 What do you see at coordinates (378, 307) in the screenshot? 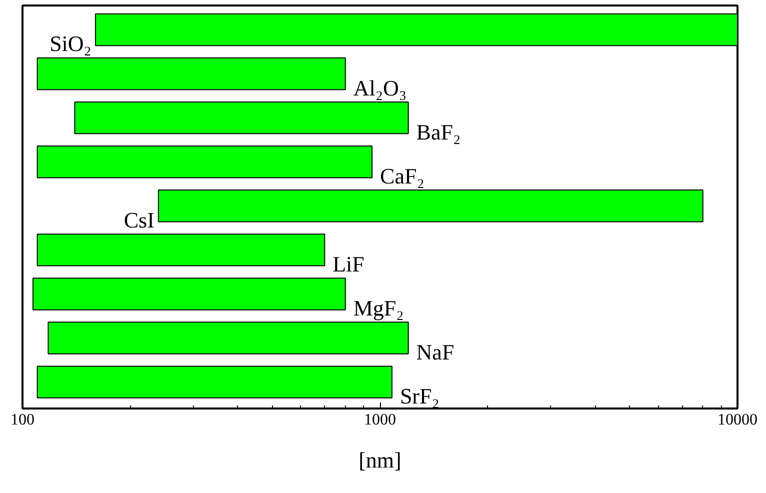
I see `y-tick-label: MgF₂` at bounding box center [378, 307].